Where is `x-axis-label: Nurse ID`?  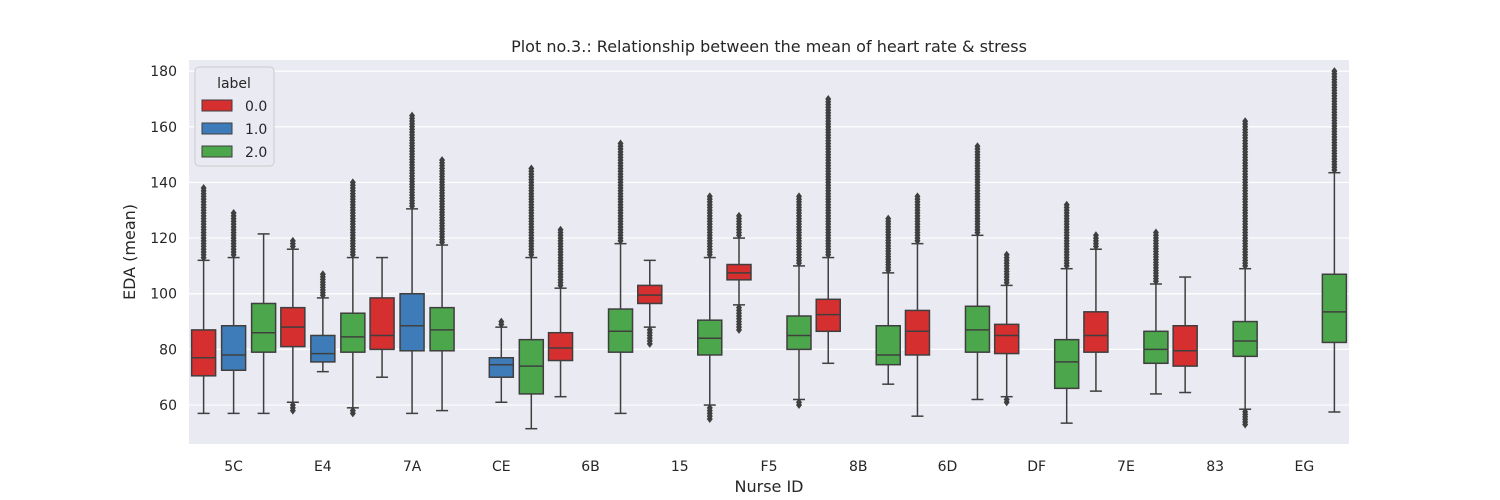
x-axis-label: Nurse ID is located at coordinates (769, 486).